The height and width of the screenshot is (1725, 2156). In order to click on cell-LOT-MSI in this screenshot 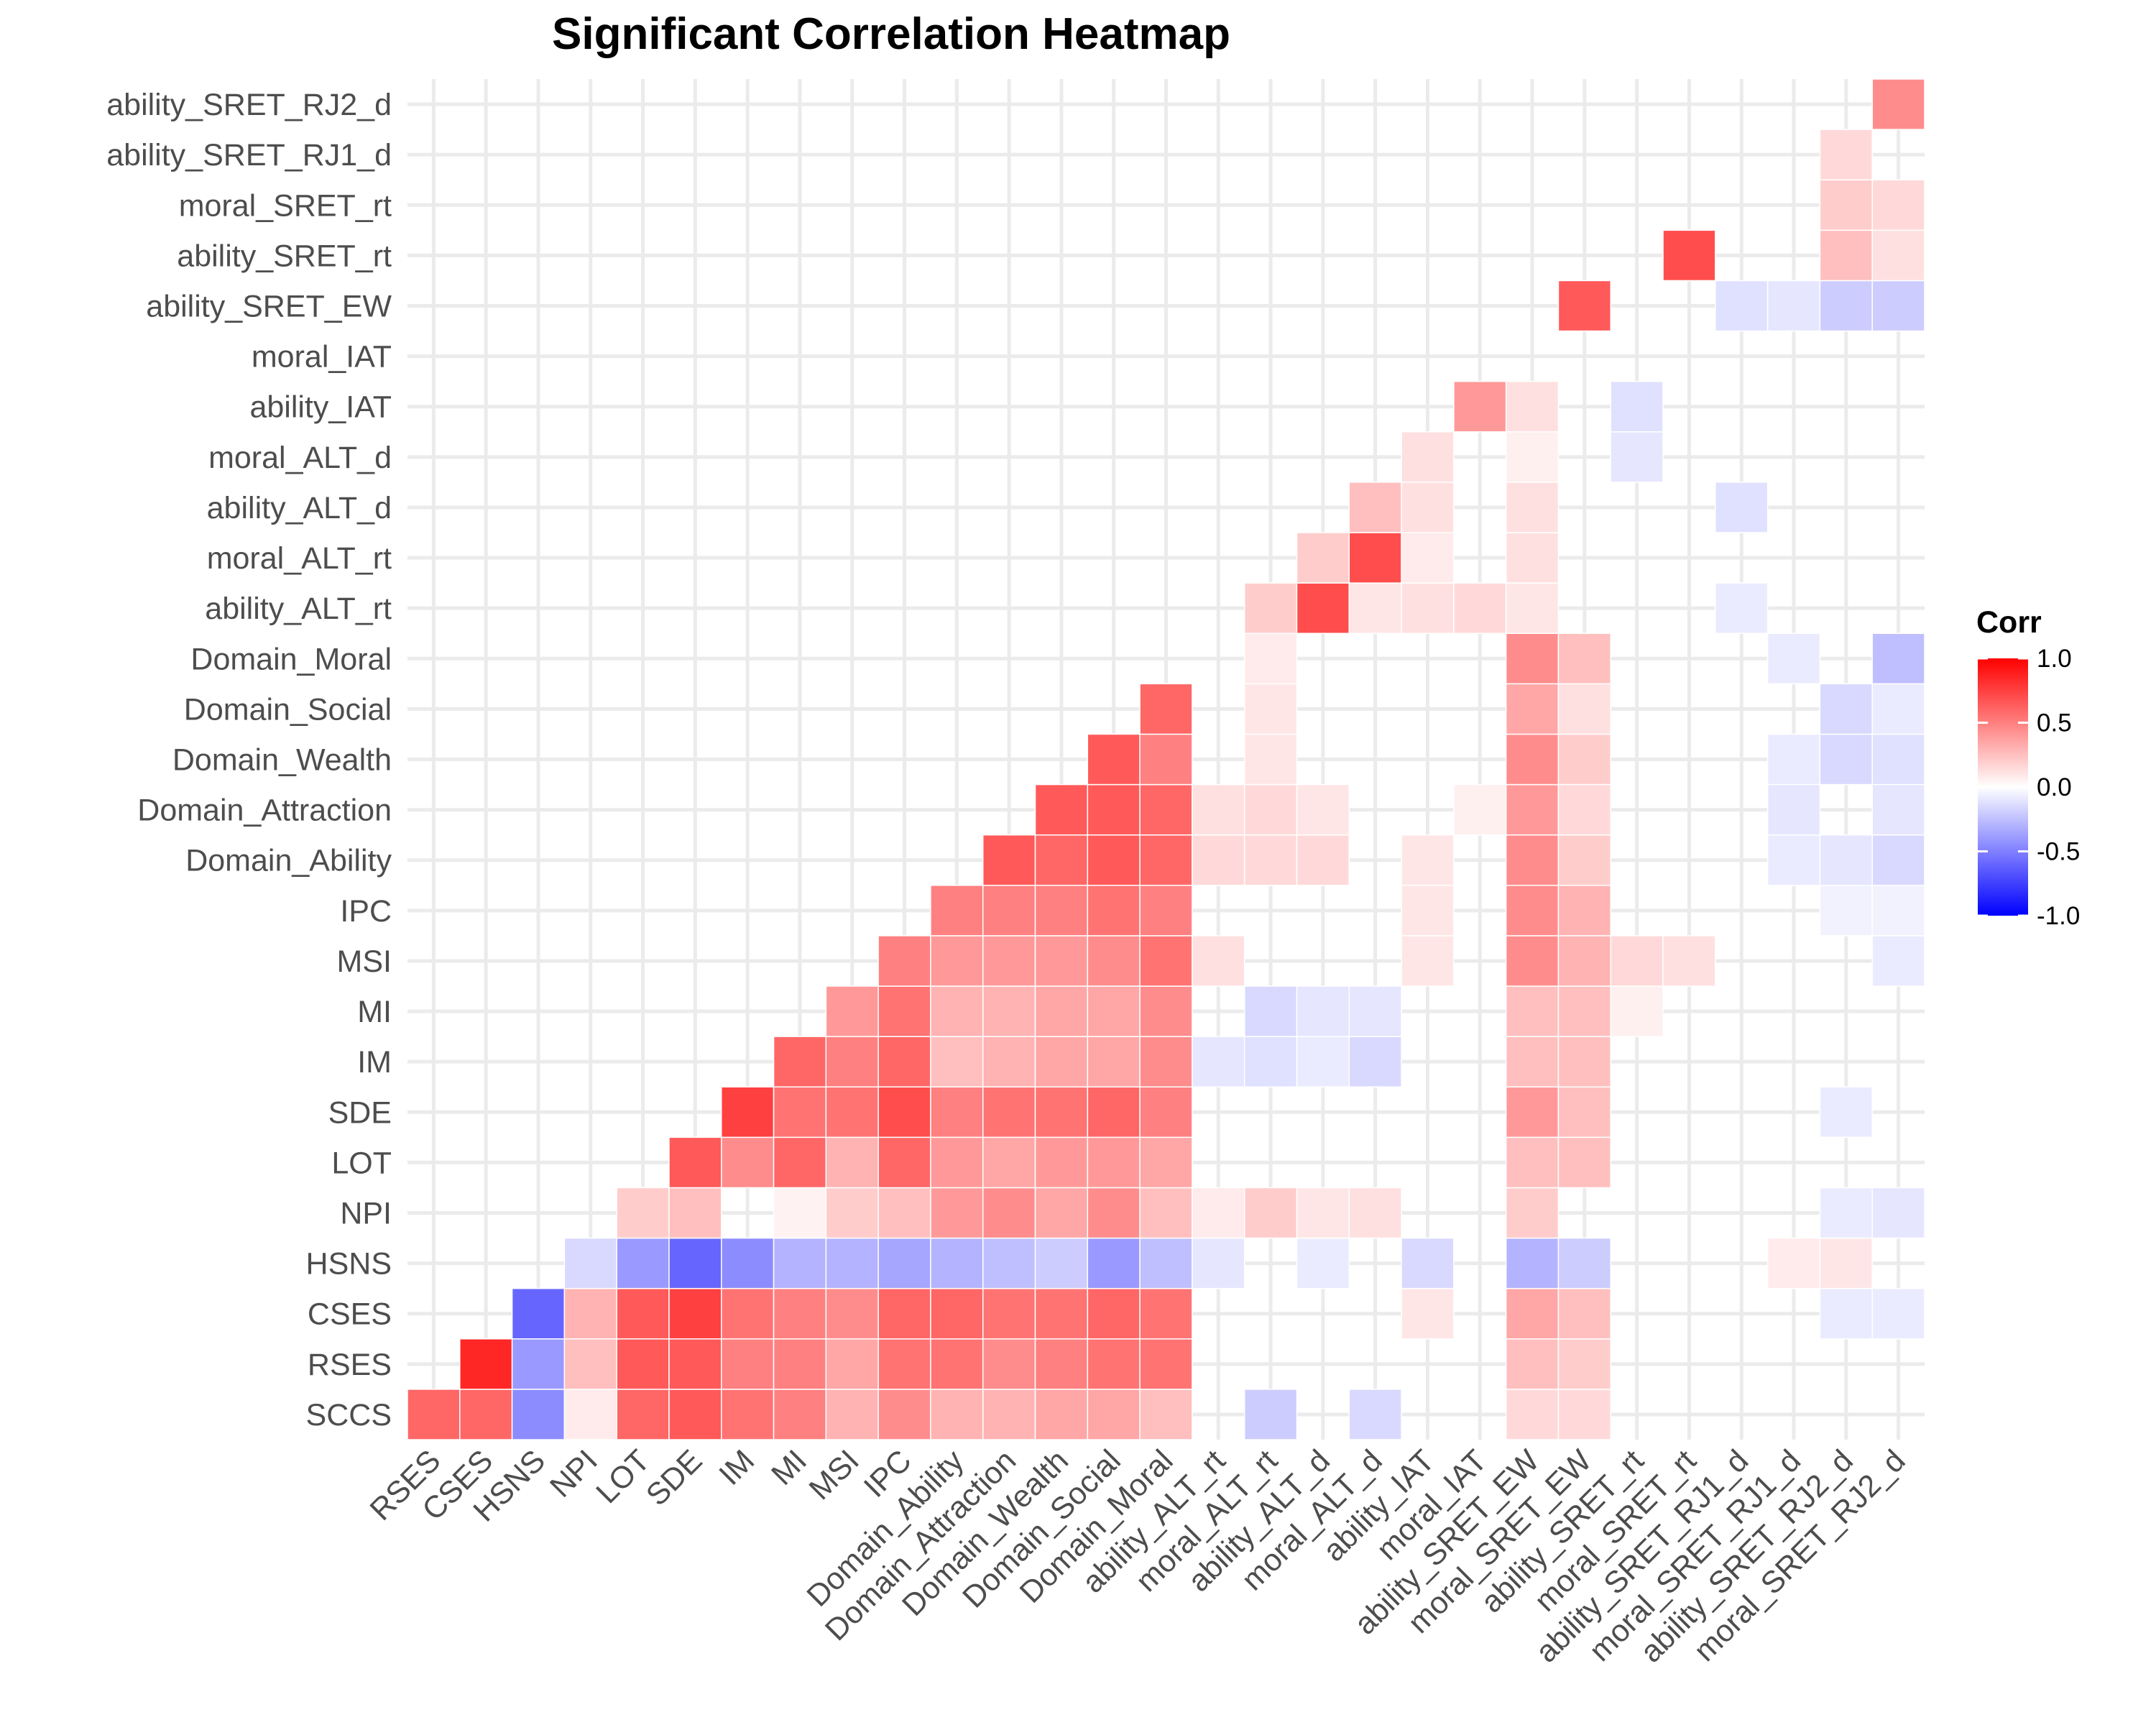, I will do `click(852, 1162)`.